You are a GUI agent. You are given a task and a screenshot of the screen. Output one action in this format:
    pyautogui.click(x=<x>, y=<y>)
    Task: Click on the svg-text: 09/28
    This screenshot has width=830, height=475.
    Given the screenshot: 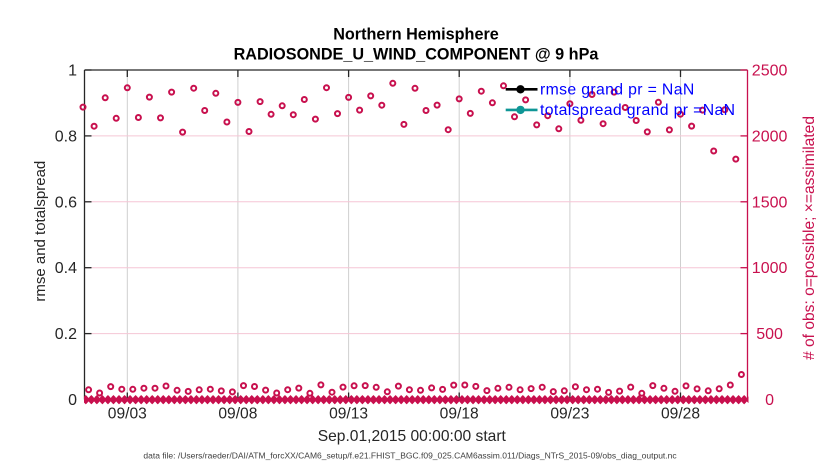 What is the action you would take?
    pyautogui.click(x=680, y=414)
    